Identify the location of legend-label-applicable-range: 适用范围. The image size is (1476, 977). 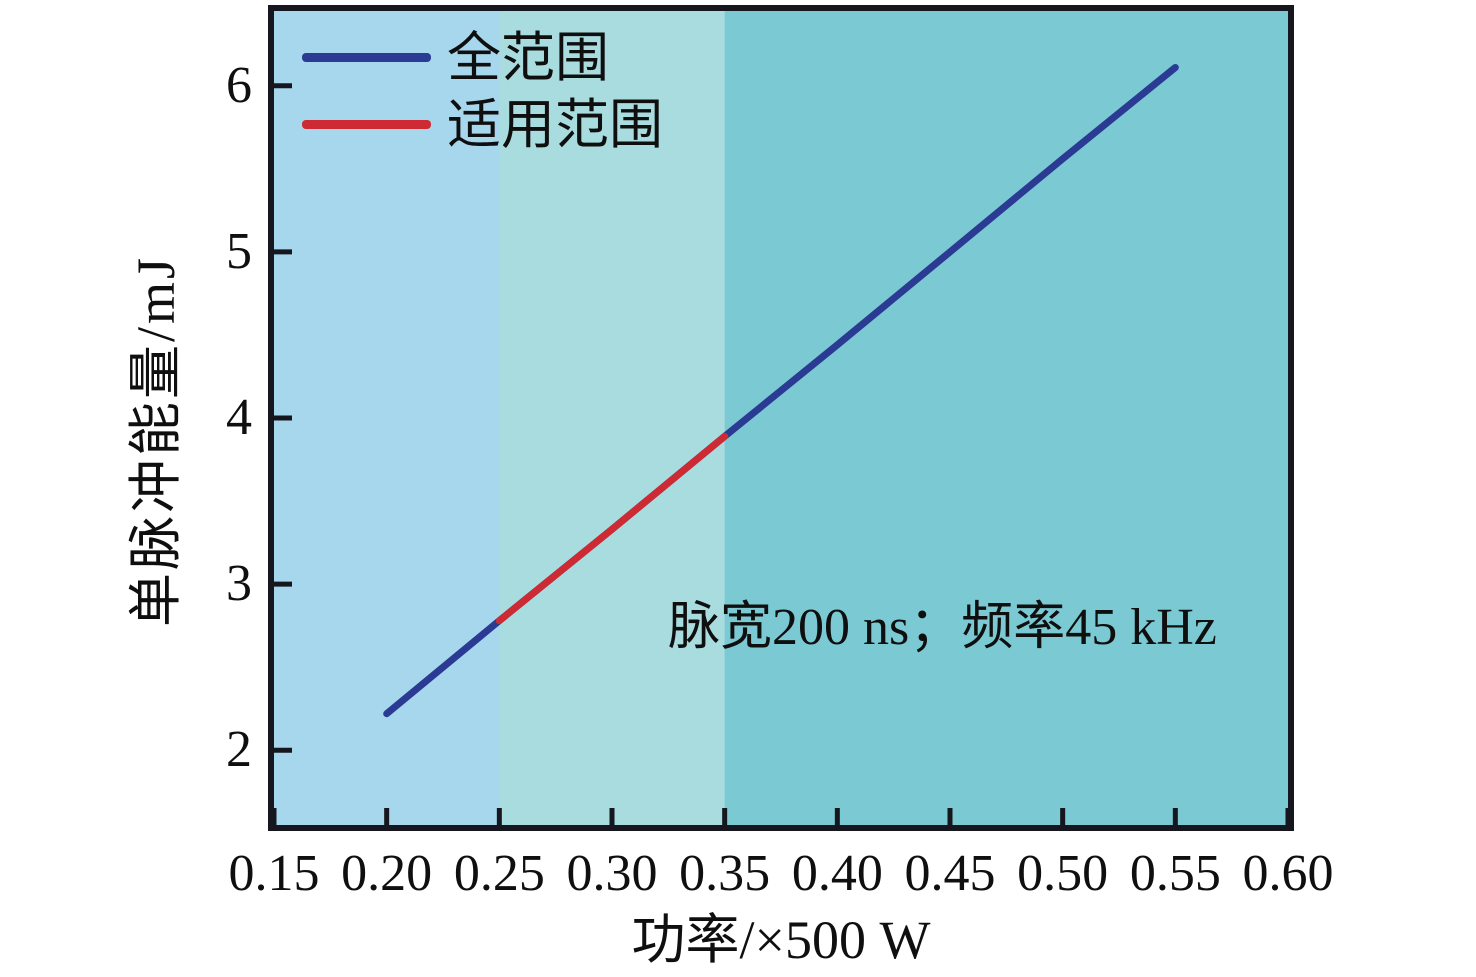
(555, 124).